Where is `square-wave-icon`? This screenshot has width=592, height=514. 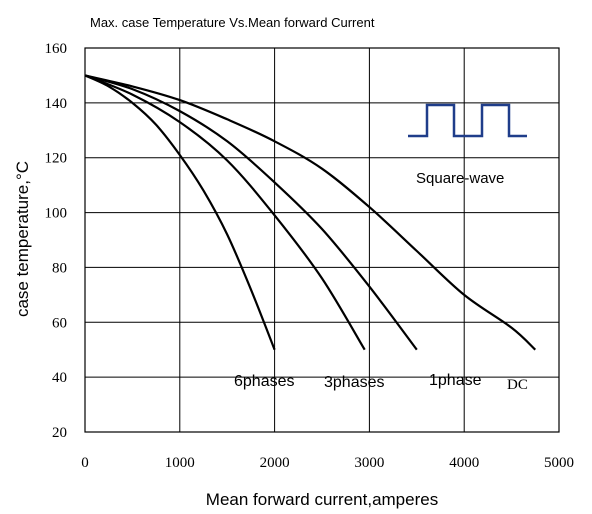 square-wave-icon is located at coordinates (467, 120).